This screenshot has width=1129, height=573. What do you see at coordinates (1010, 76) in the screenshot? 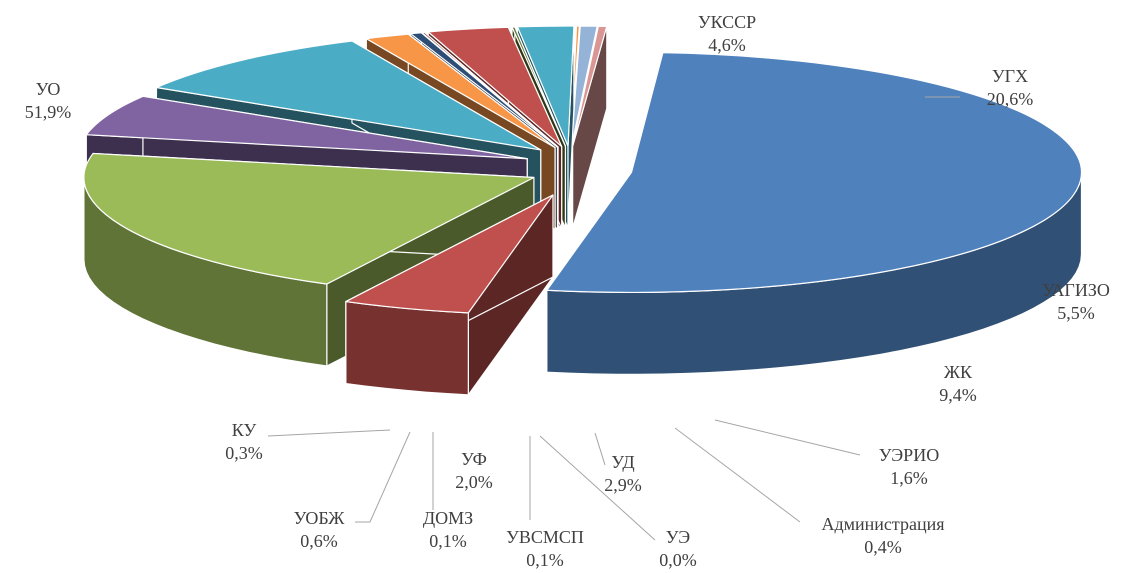
I see `slice-category-label: УГХ` at bounding box center [1010, 76].